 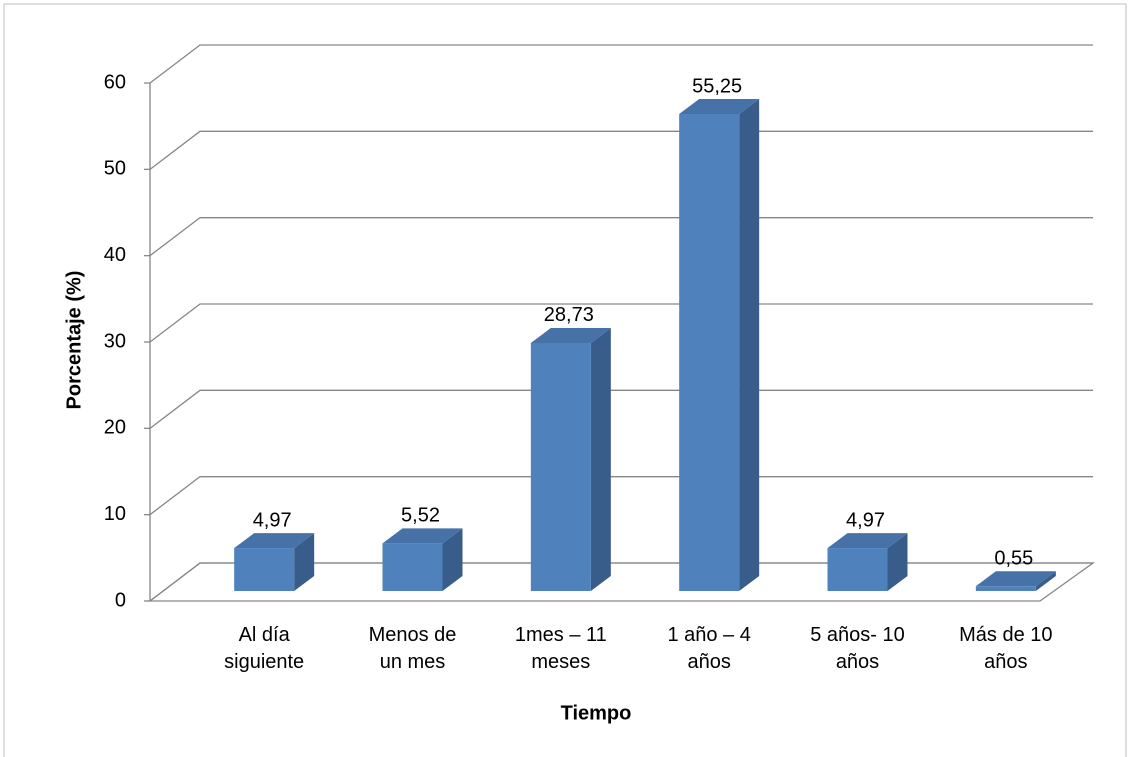 I want to click on y-tick-label: 50, so click(x=115, y=169).